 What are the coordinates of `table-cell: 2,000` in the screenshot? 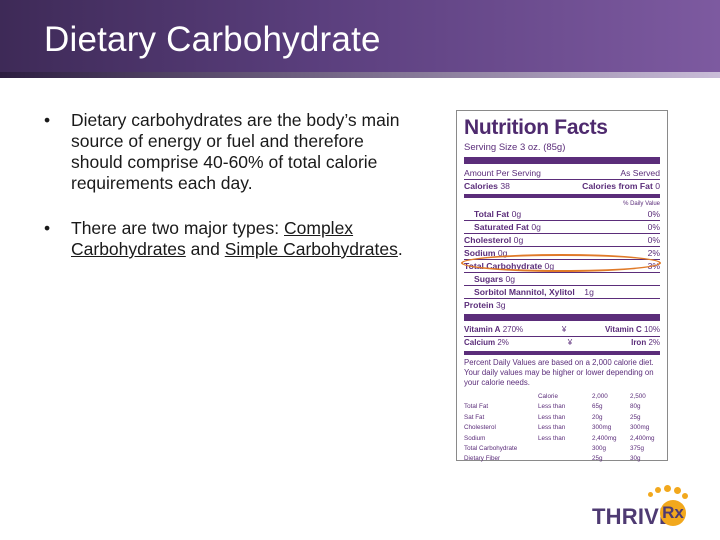 It's located at (600, 396).